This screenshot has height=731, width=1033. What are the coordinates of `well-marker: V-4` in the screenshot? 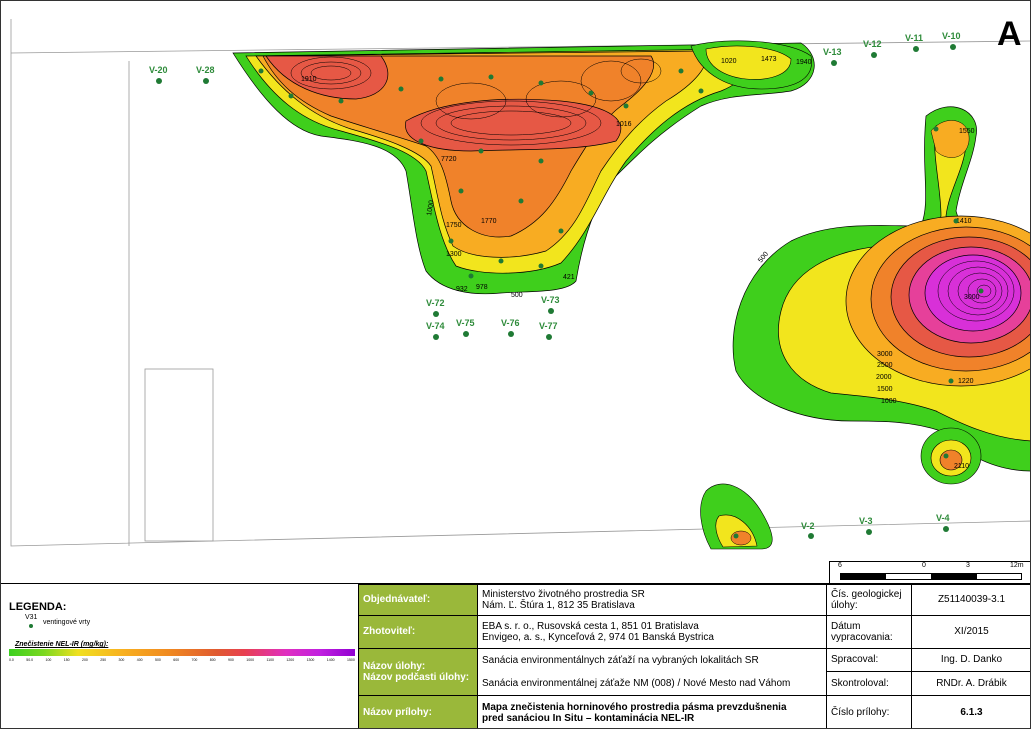 It's located at (943, 522).